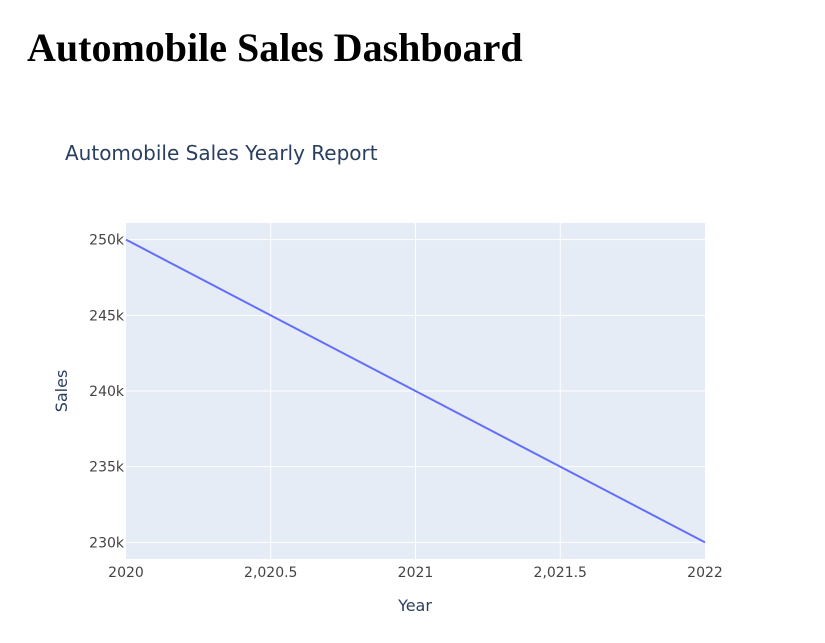 The width and height of the screenshot is (825, 643). Describe the element at coordinates (414, 605) in the screenshot. I see `x-axis-title: Year` at that location.